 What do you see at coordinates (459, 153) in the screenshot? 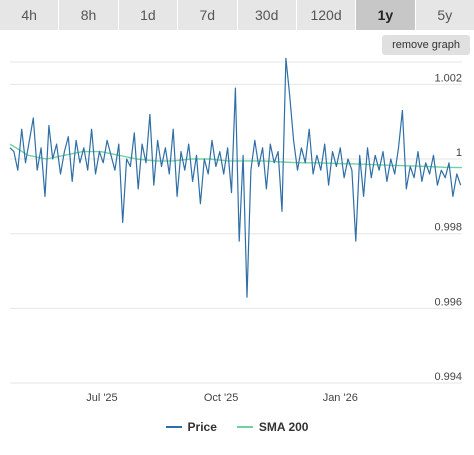
I see `y-tick-label-1: 1` at bounding box center [459, 153].